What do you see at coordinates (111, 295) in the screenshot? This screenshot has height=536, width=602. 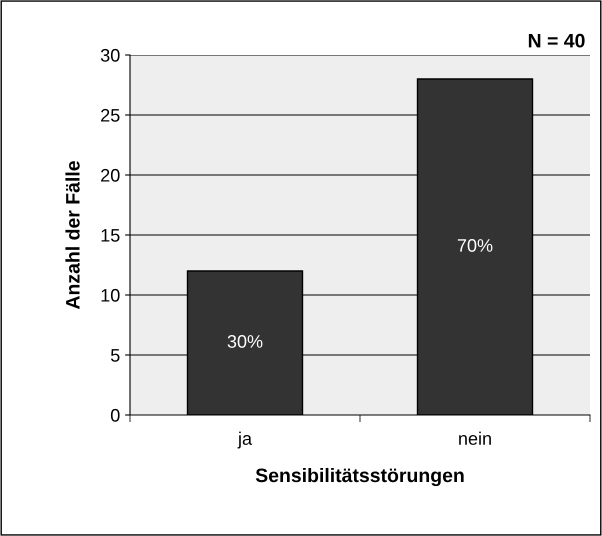 I see `y-tick-label: 10` at bounding box center [111, 295].